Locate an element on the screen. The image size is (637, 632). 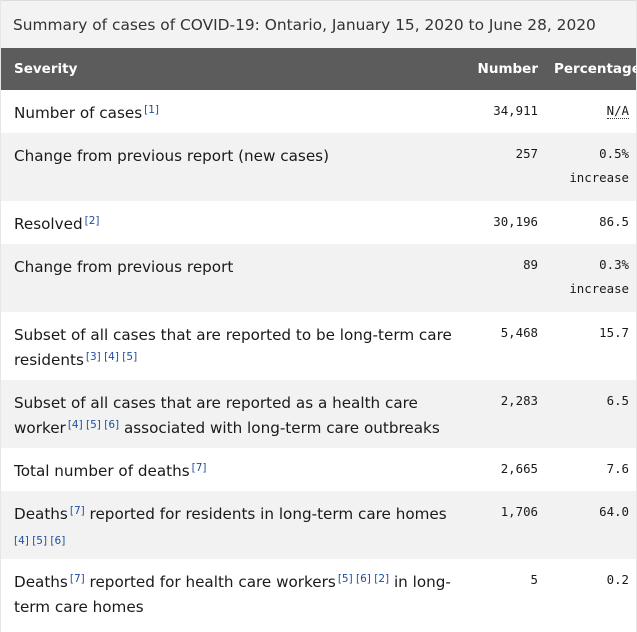
header-percentage: Percentage is located at coordinates (591, 69).